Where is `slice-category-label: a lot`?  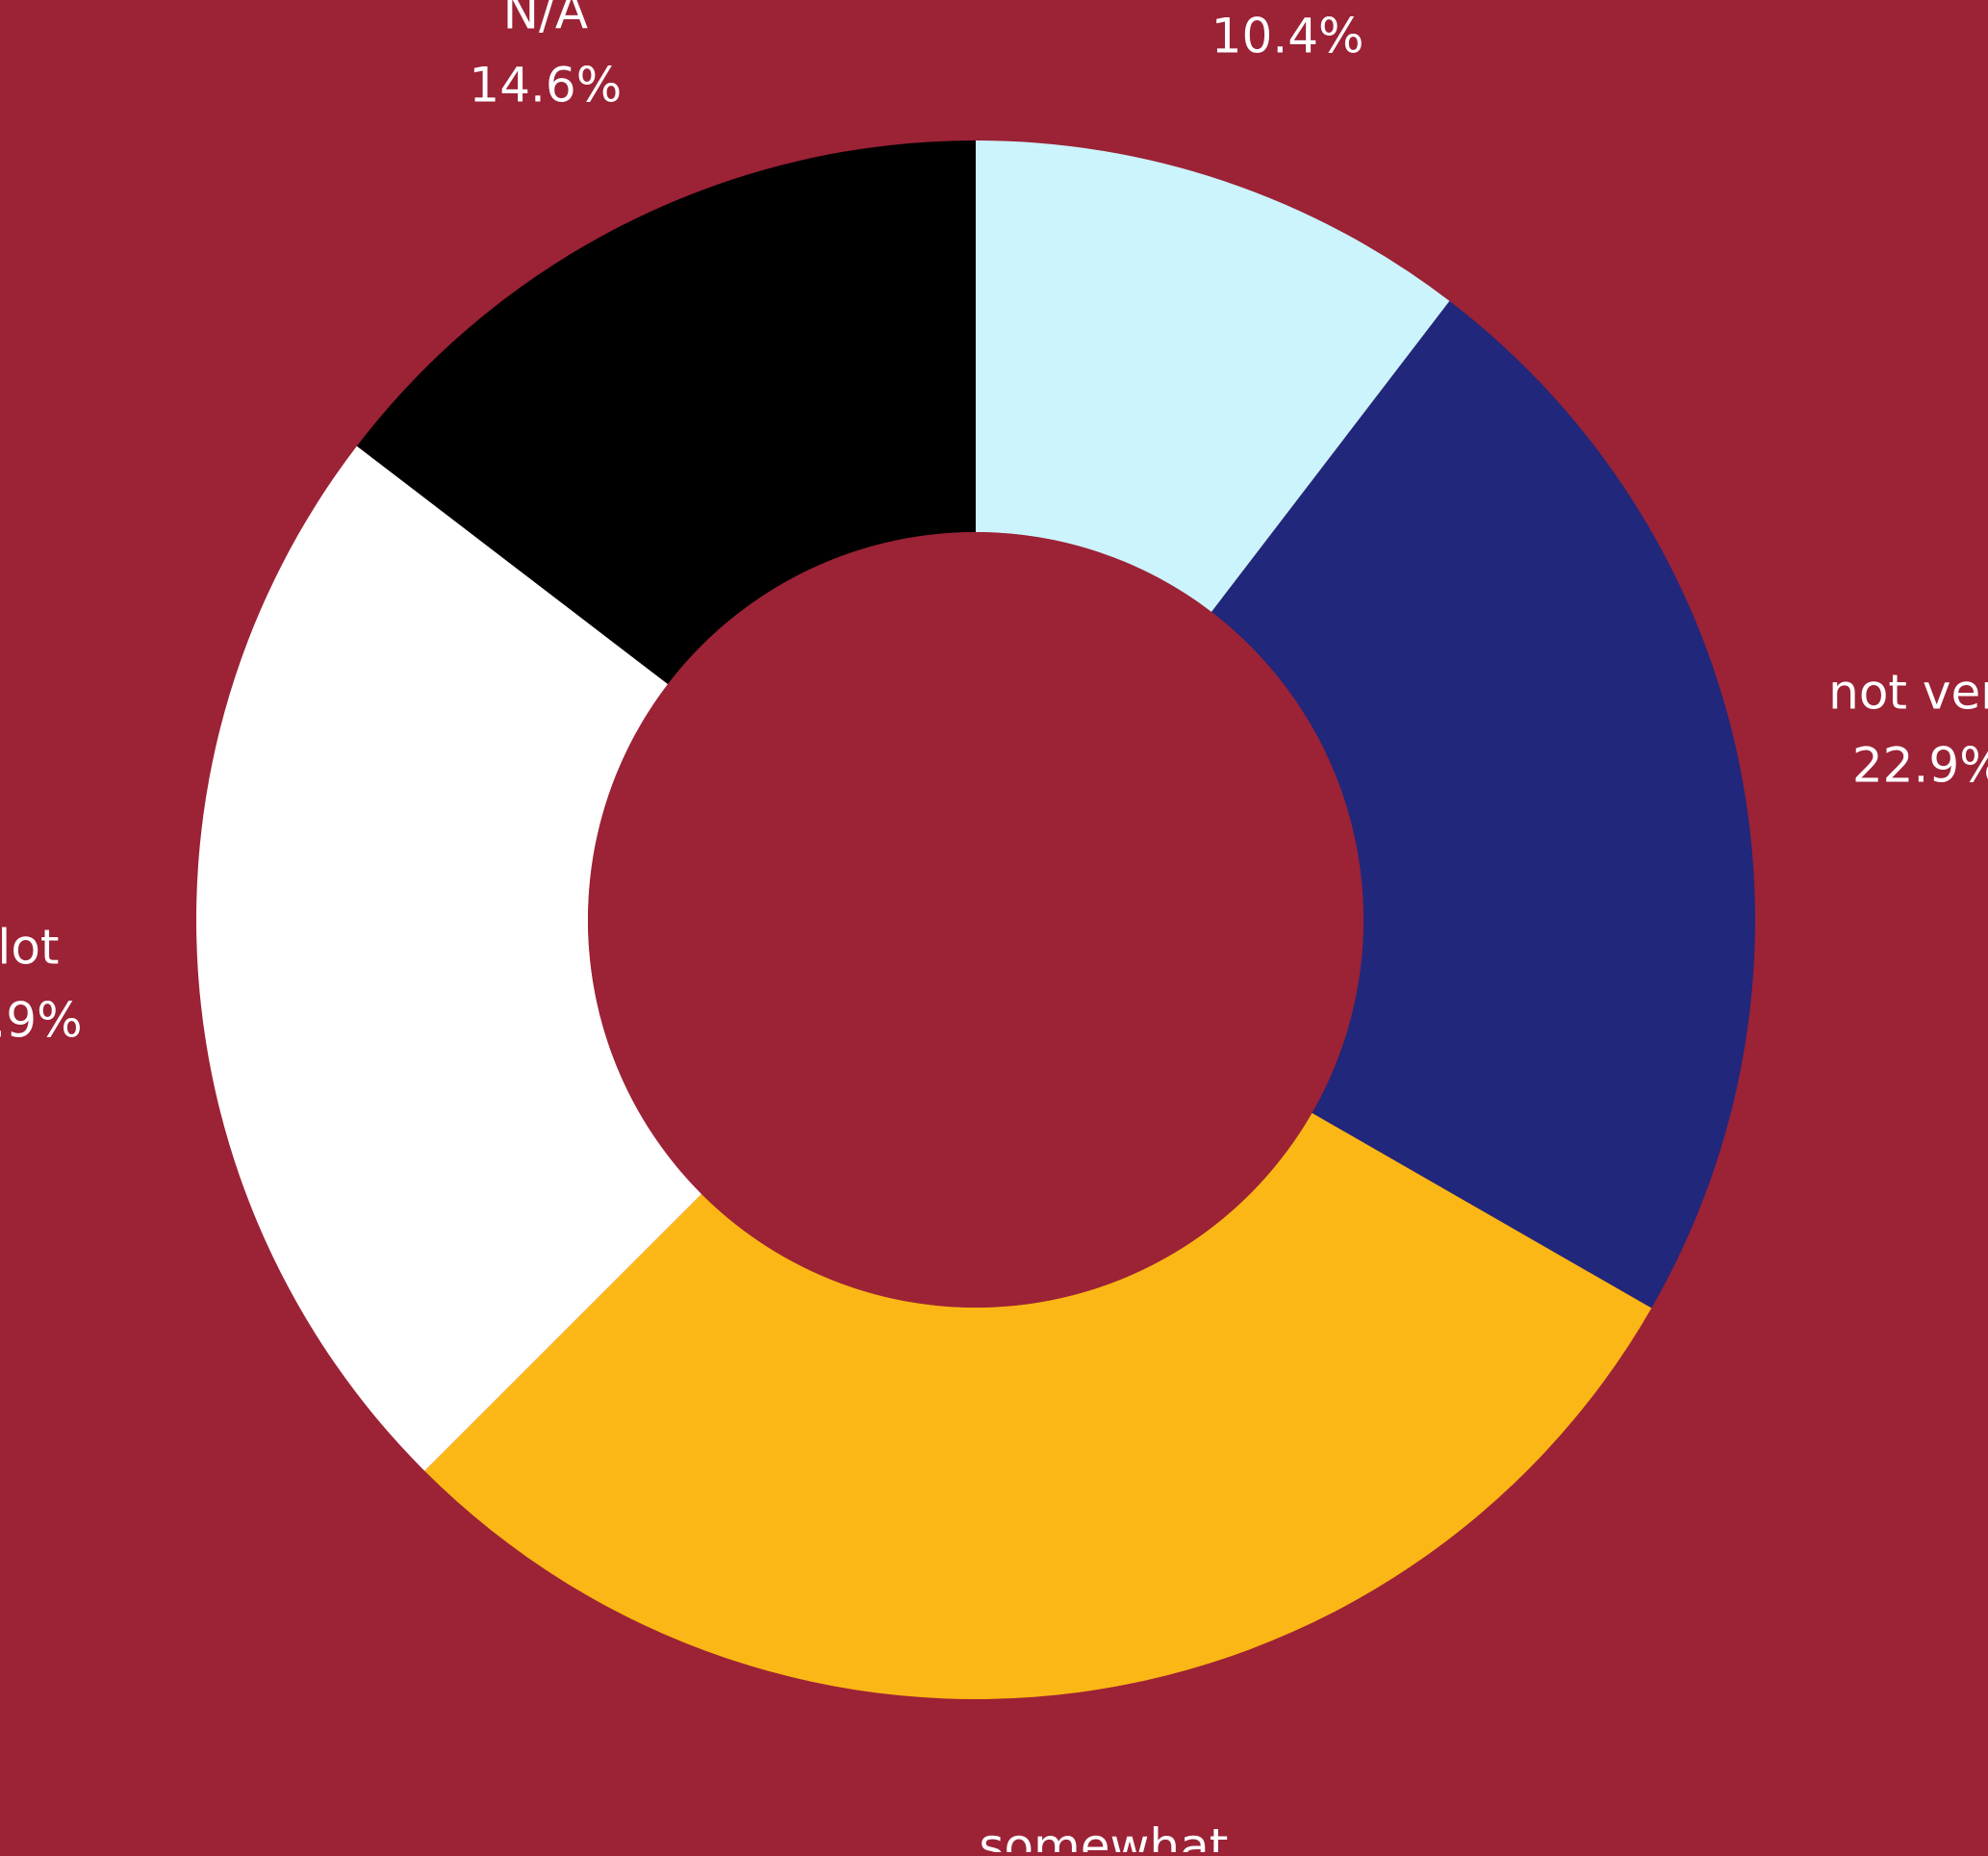
slice-category-label: a lot is located at coordinates (30, 948).